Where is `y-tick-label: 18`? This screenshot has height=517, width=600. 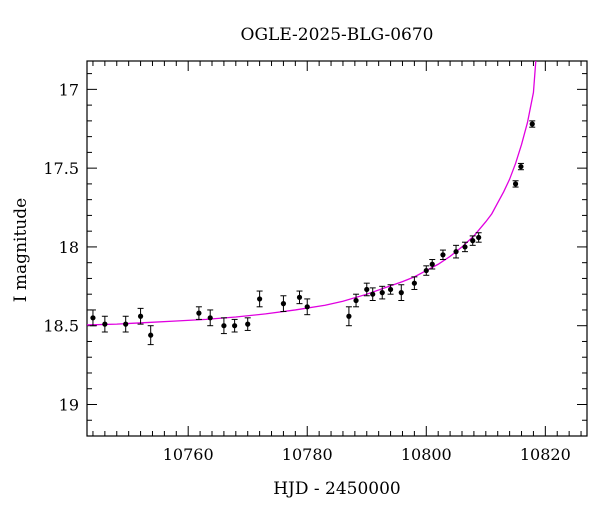 y-tick-label: 18 is located at coordinates (69, 247).